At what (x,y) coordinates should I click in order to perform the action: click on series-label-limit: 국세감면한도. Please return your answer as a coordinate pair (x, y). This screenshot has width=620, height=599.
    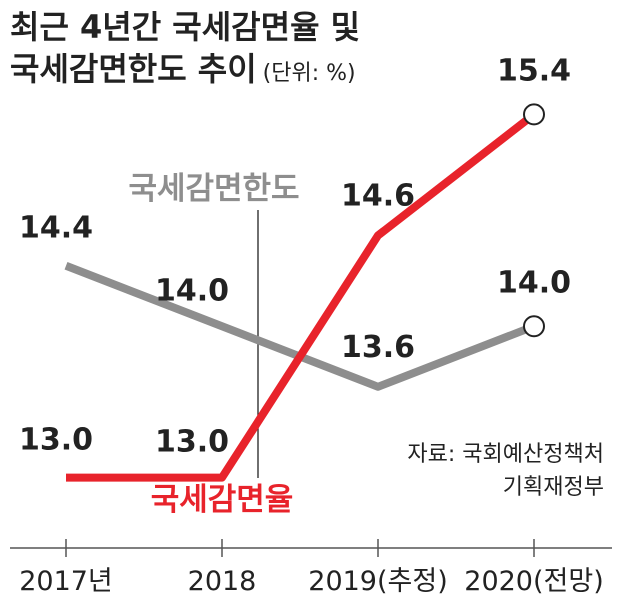
    Looking at the image, I should click on (213, 189).